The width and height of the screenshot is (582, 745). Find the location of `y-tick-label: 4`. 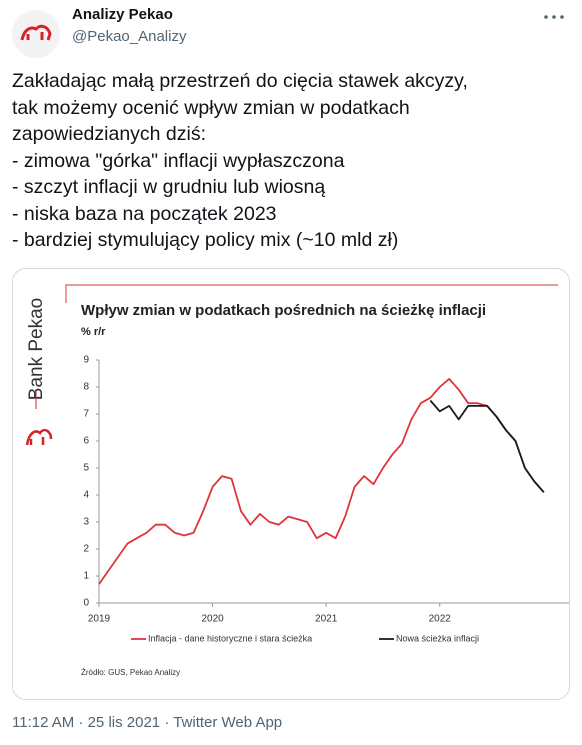

y-tick-label: 4 is located at coordinates (86, 495).